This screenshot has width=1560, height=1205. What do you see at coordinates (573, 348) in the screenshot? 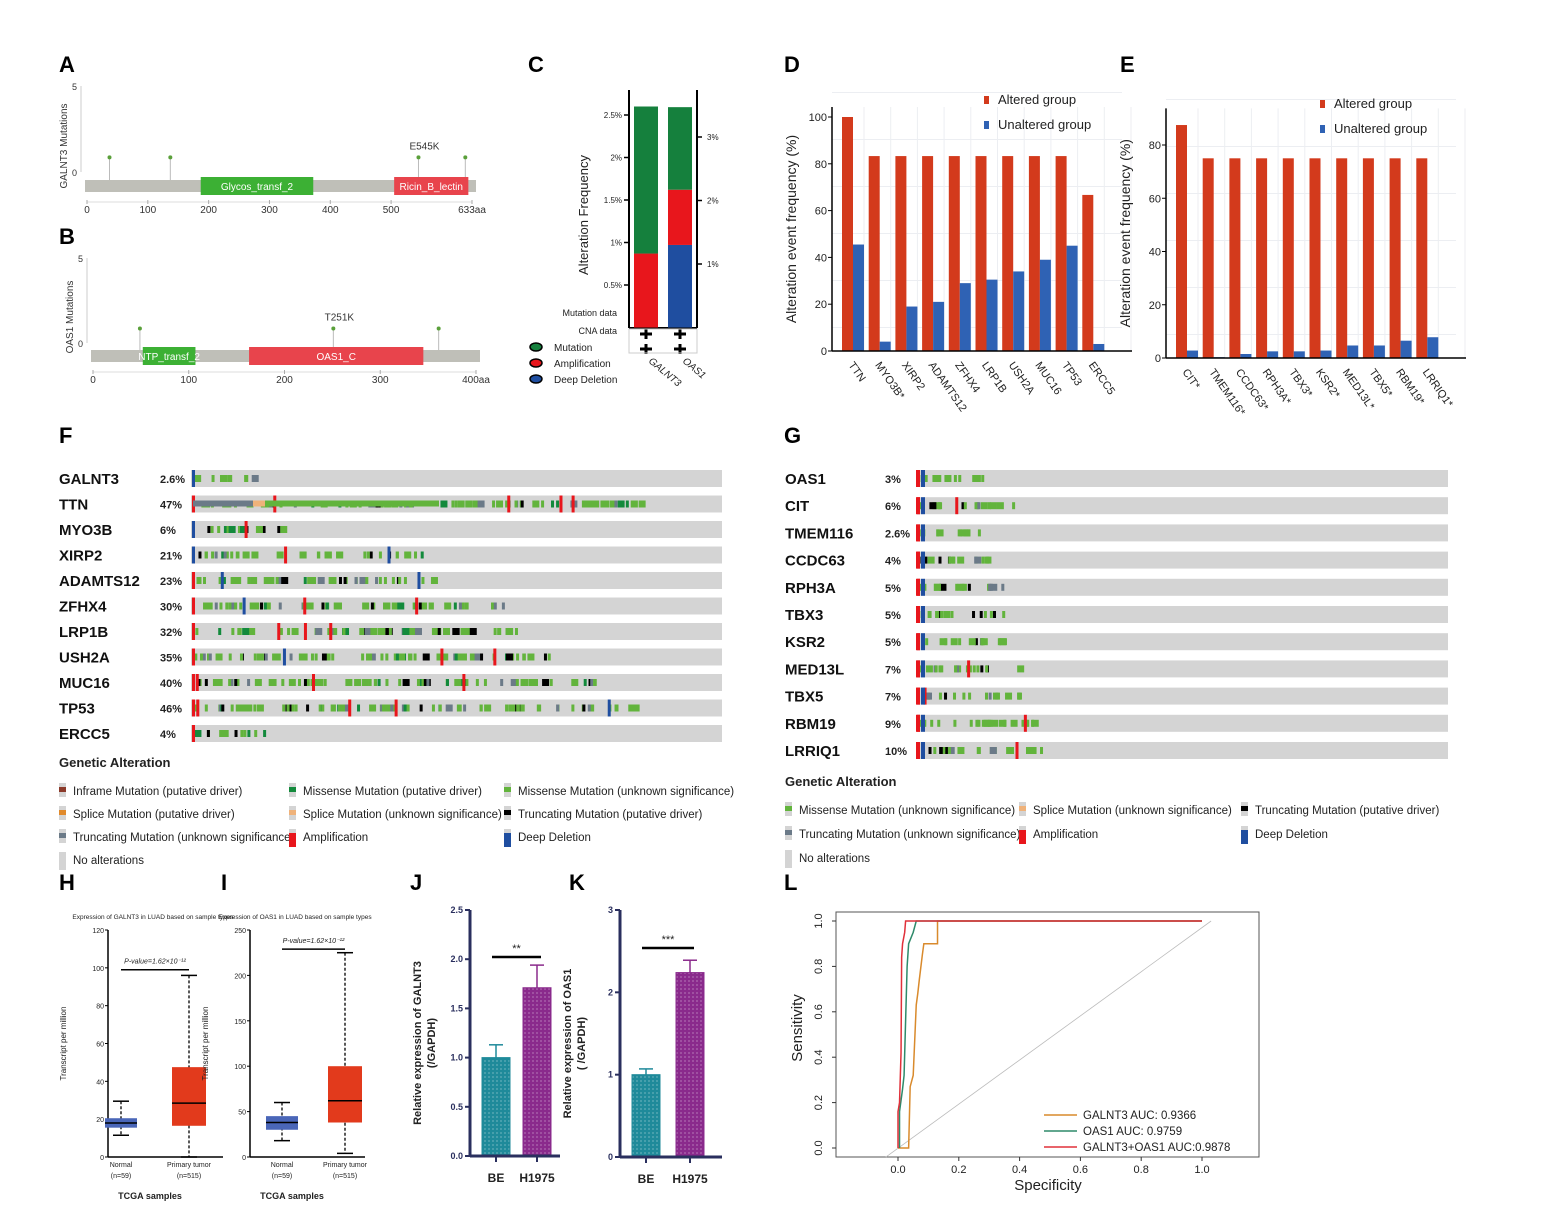
I see `legend-label: Mutation` at bounding box center [573, 348].